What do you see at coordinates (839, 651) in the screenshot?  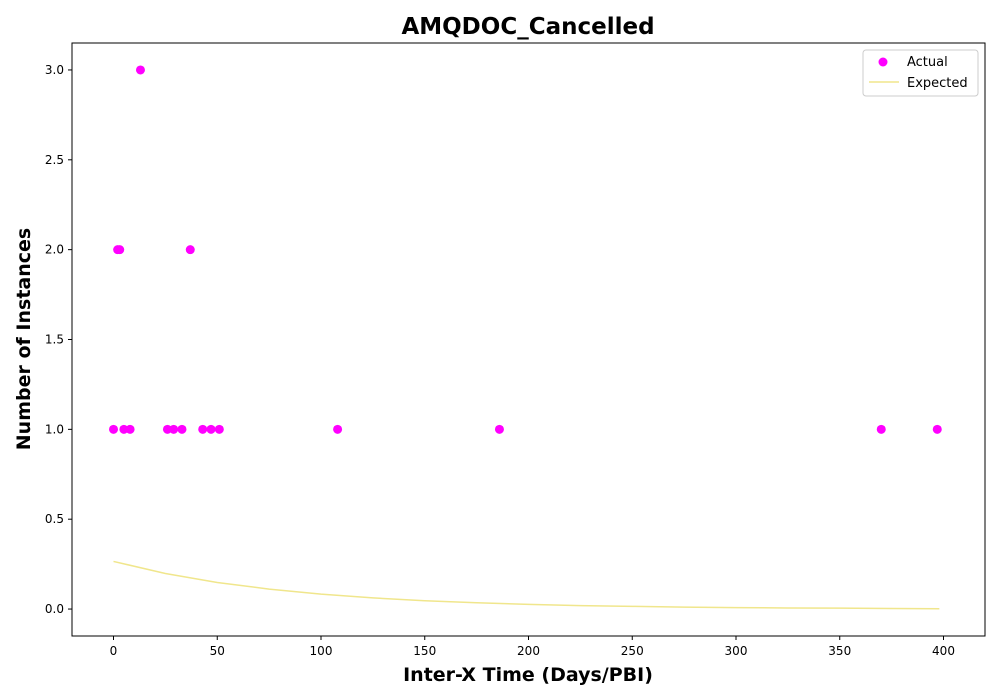 I see `x-tick-label: 350` at bounding box center [839, 651].